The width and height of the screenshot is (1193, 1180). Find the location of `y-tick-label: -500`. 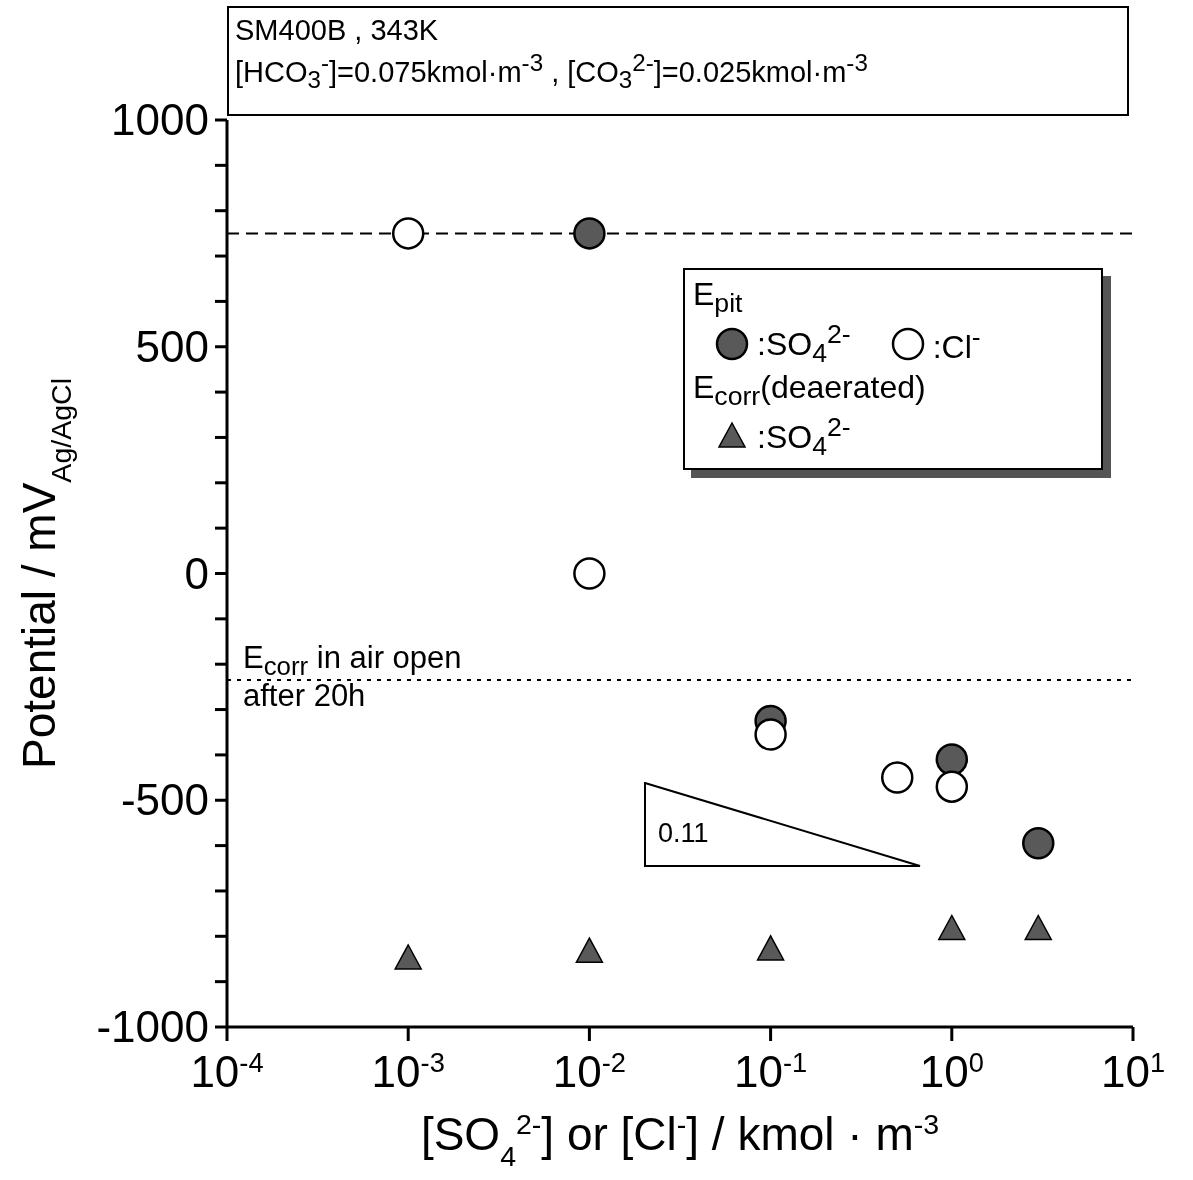

y-tick-label: -500 is located at coordinates (164, 800).